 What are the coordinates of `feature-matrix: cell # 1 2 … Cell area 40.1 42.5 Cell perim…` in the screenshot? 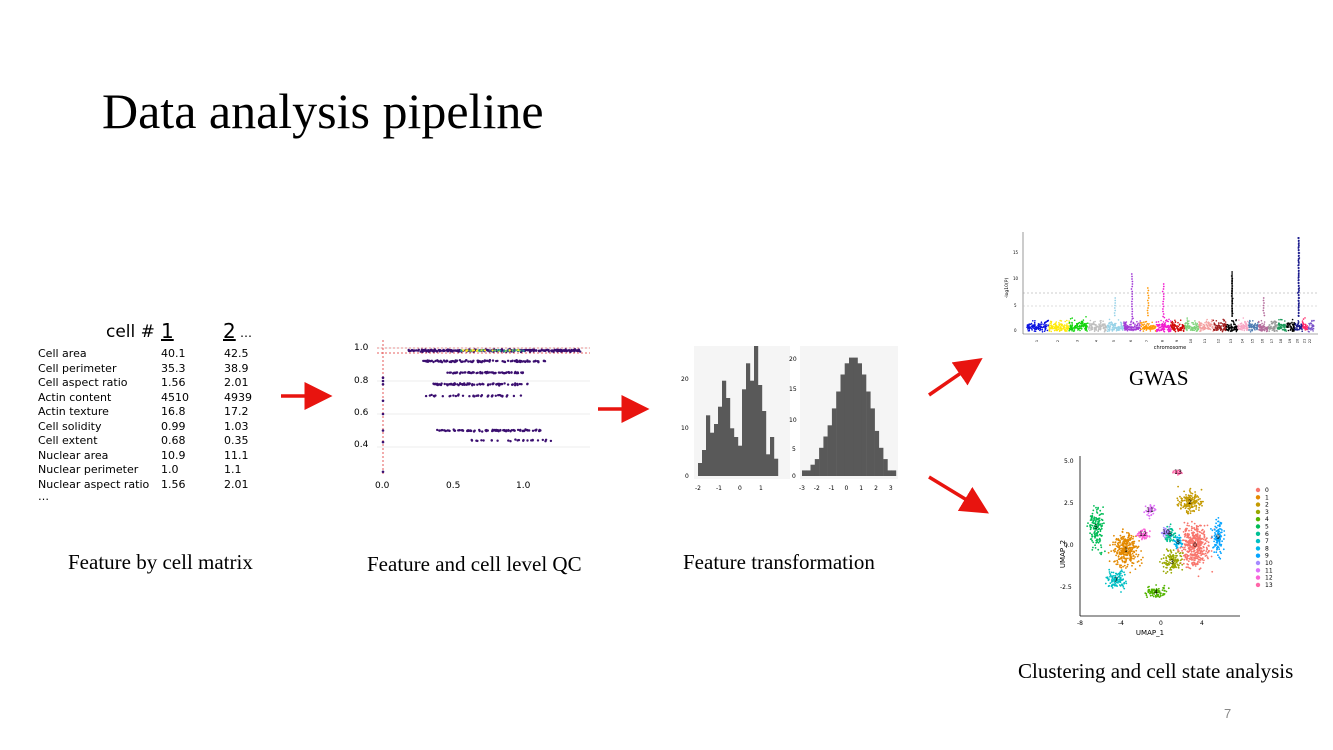 It's located at (150, 415).